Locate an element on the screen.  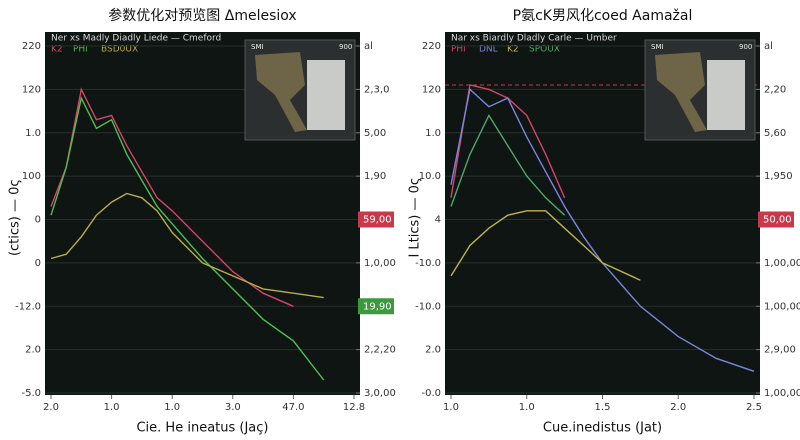
price-marker-label: 50,00 is located at coordinates (777, 220).